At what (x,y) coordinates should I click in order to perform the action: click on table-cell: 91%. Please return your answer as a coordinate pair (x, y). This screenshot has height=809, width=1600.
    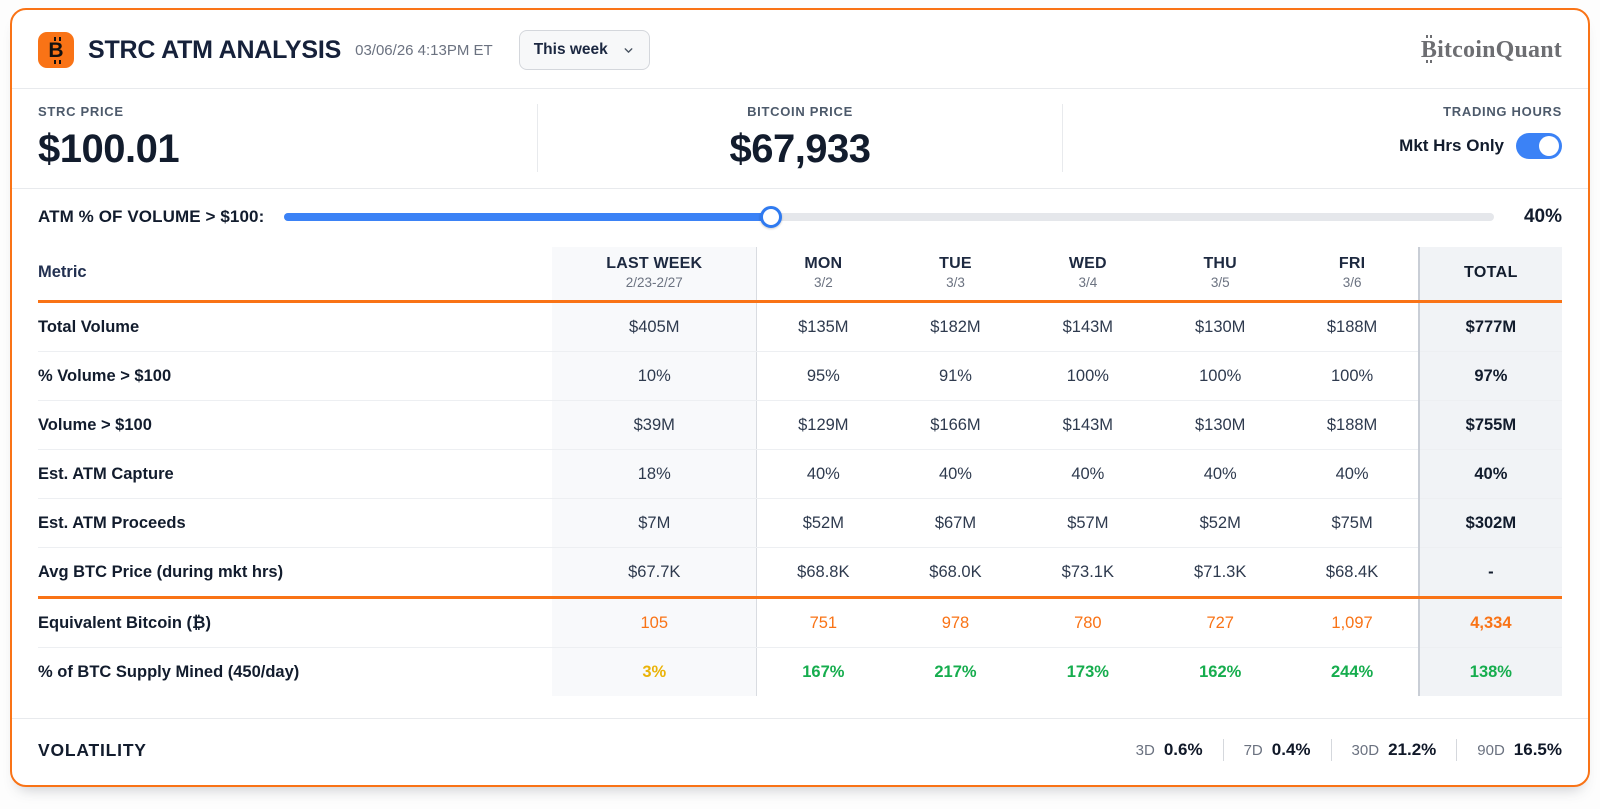
    Looking at the image, I should click on (955, 376).